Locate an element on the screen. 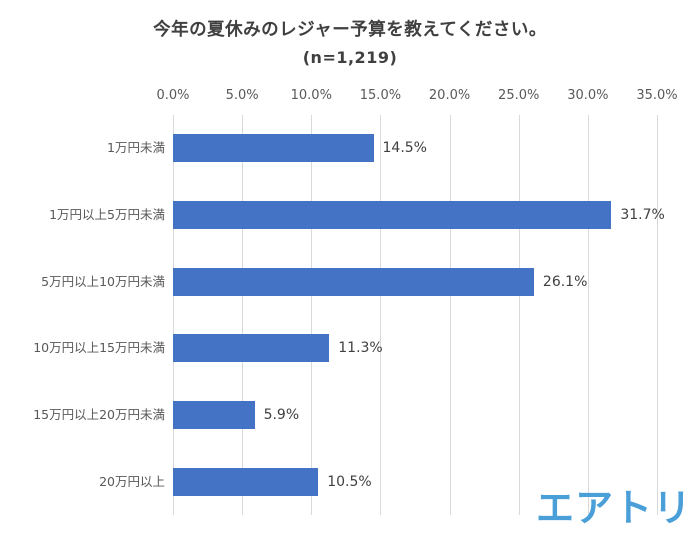 This screenshot has height=533, width=700. x-axis-tick-label: 25.0% is located at coordinates (519, 95).